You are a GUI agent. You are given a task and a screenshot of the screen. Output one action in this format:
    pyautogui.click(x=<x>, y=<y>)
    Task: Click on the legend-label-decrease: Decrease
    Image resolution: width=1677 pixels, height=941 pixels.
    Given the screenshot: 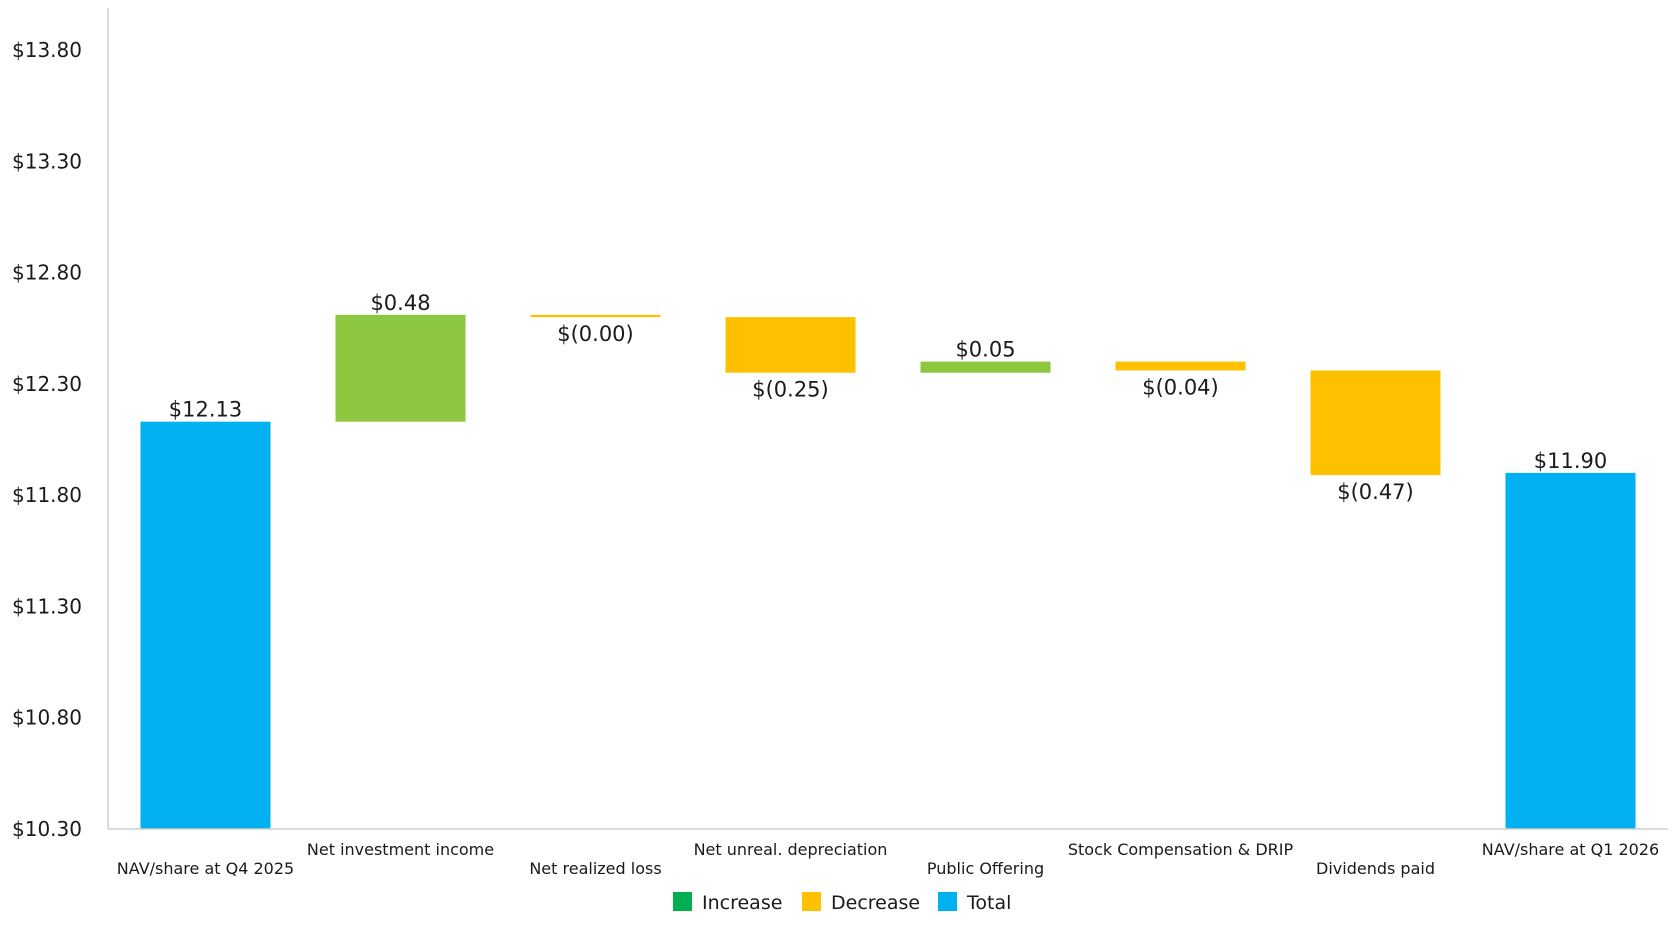 What is the action you would take?
    pyautogui.click(x=875, y=903)
    